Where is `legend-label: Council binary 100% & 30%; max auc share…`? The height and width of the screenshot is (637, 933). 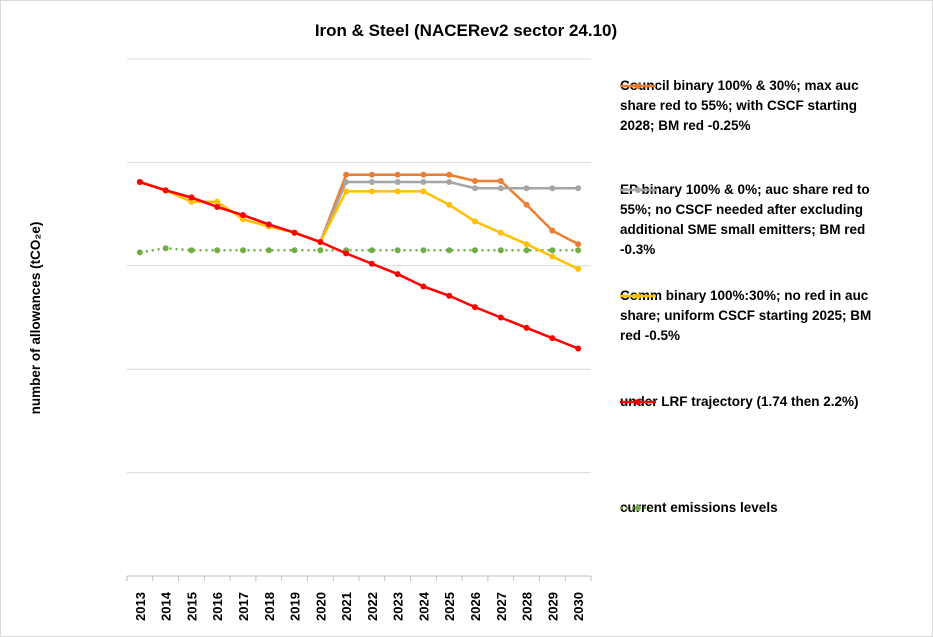 legend-label: Council binary 100% & 30%; max auc share… is located at coordinates (739, 105).